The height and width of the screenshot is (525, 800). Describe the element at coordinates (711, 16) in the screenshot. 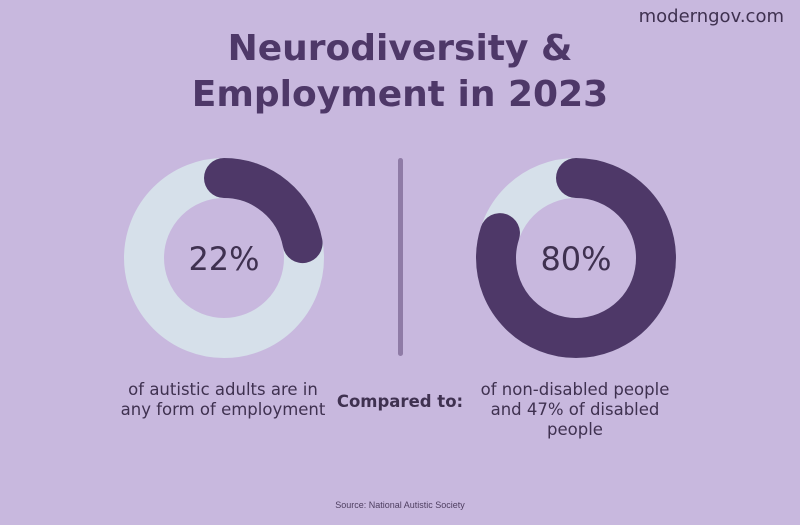

I see `brand-label: moderngov.com` at that location.